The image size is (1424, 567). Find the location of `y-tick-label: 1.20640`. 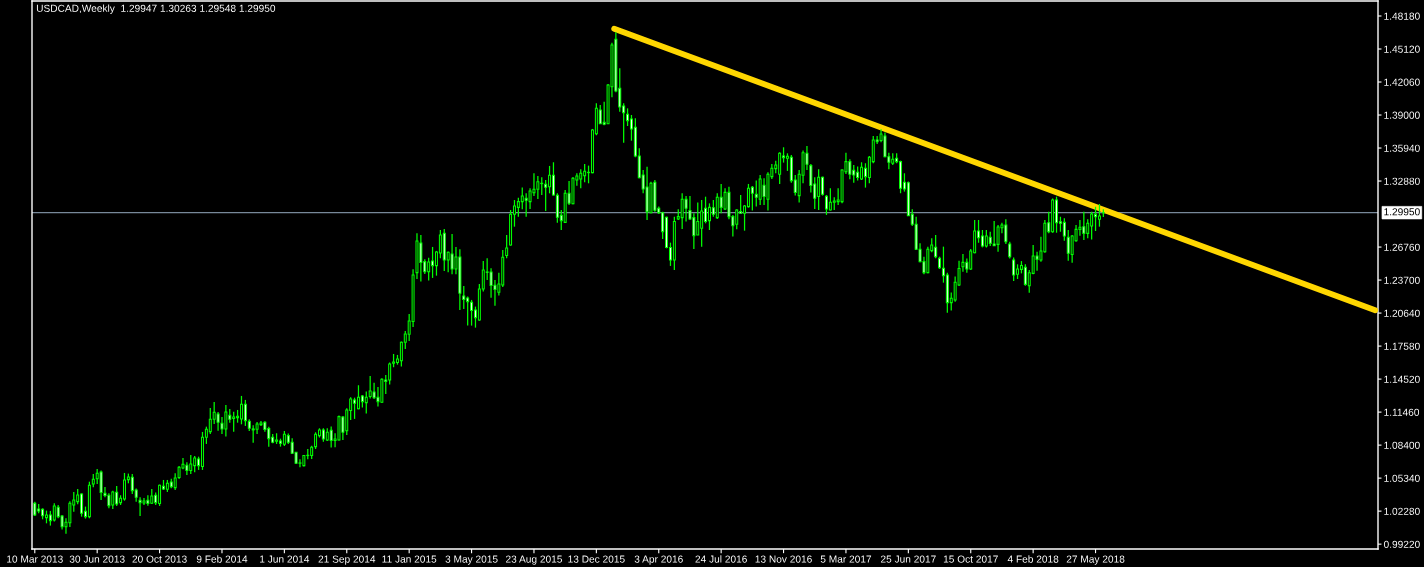

y-tick-label: 1.20640 is located at coordinates (1402, 313).